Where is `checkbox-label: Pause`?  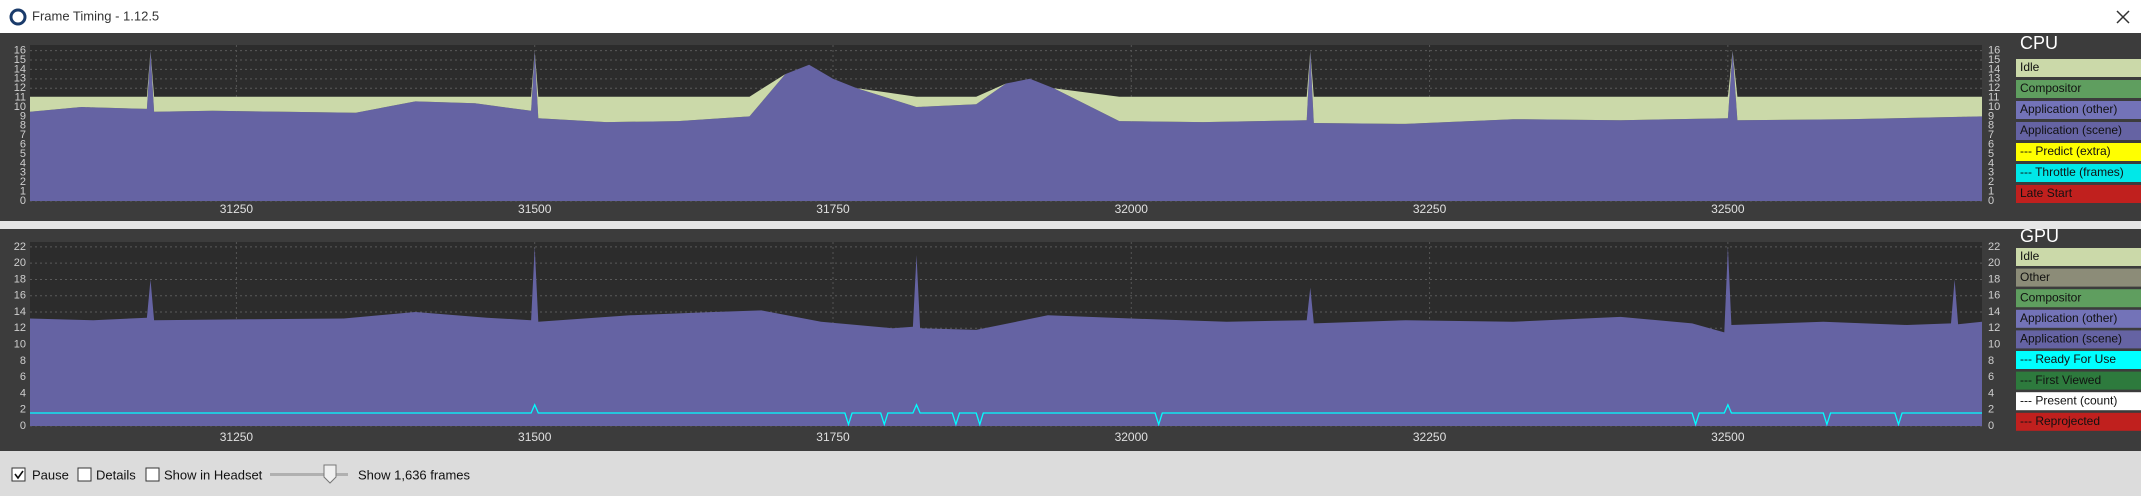
checkbox-label: Pause is located at coordinates (50, 474).